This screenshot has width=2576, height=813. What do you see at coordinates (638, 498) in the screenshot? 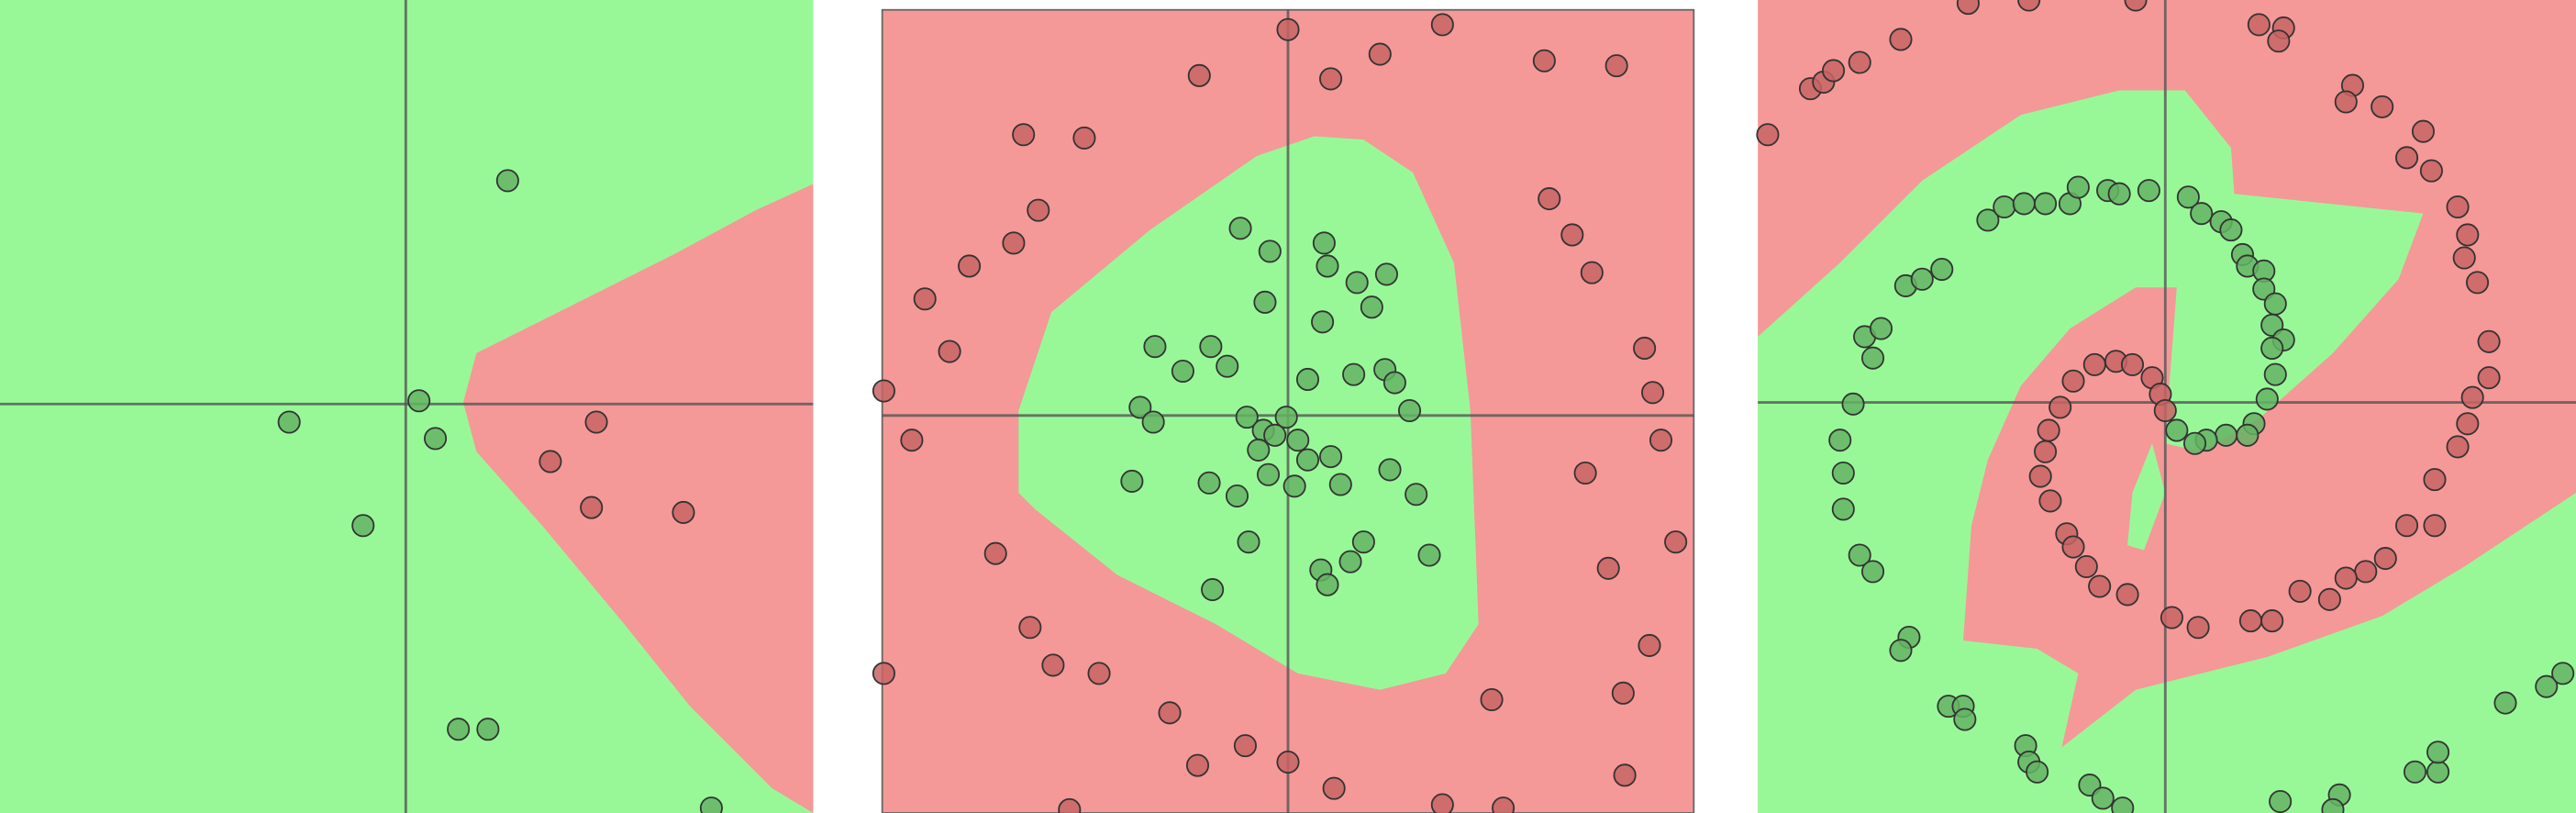
I see `region-red` at bounding box center [638, 498].